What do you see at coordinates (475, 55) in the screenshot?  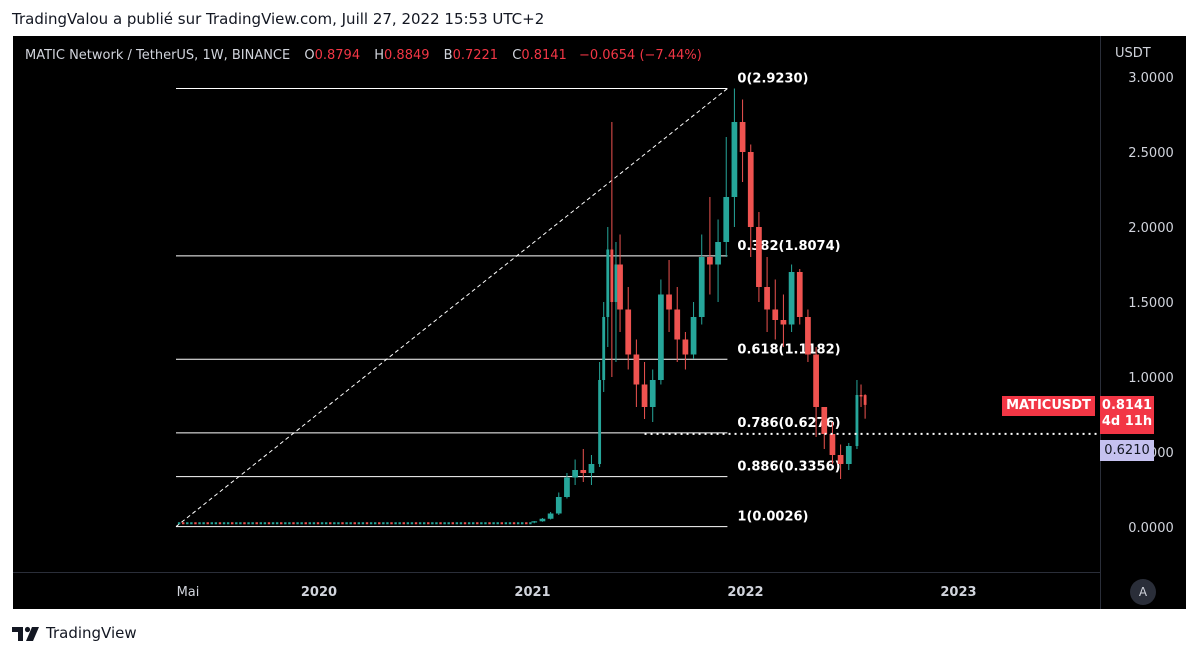 I see `low-value: 0.7221` at bounding box center [475, 55].